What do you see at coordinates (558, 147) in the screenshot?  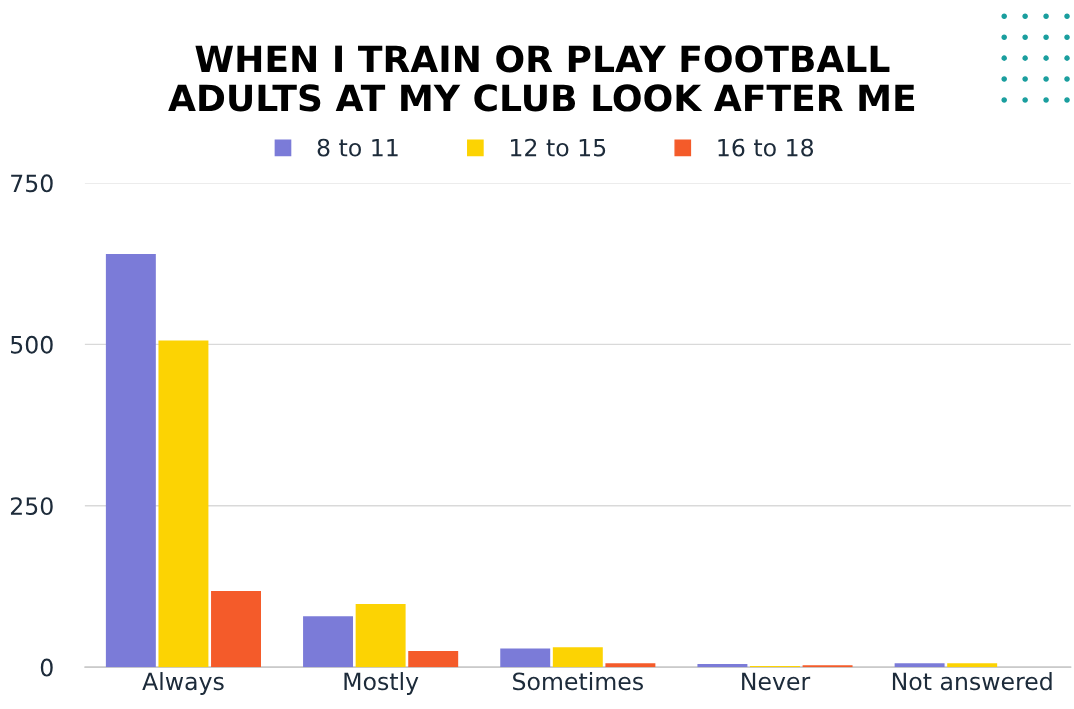 I see `legend-label: 12 to 15` at bounding box center [558, 147].